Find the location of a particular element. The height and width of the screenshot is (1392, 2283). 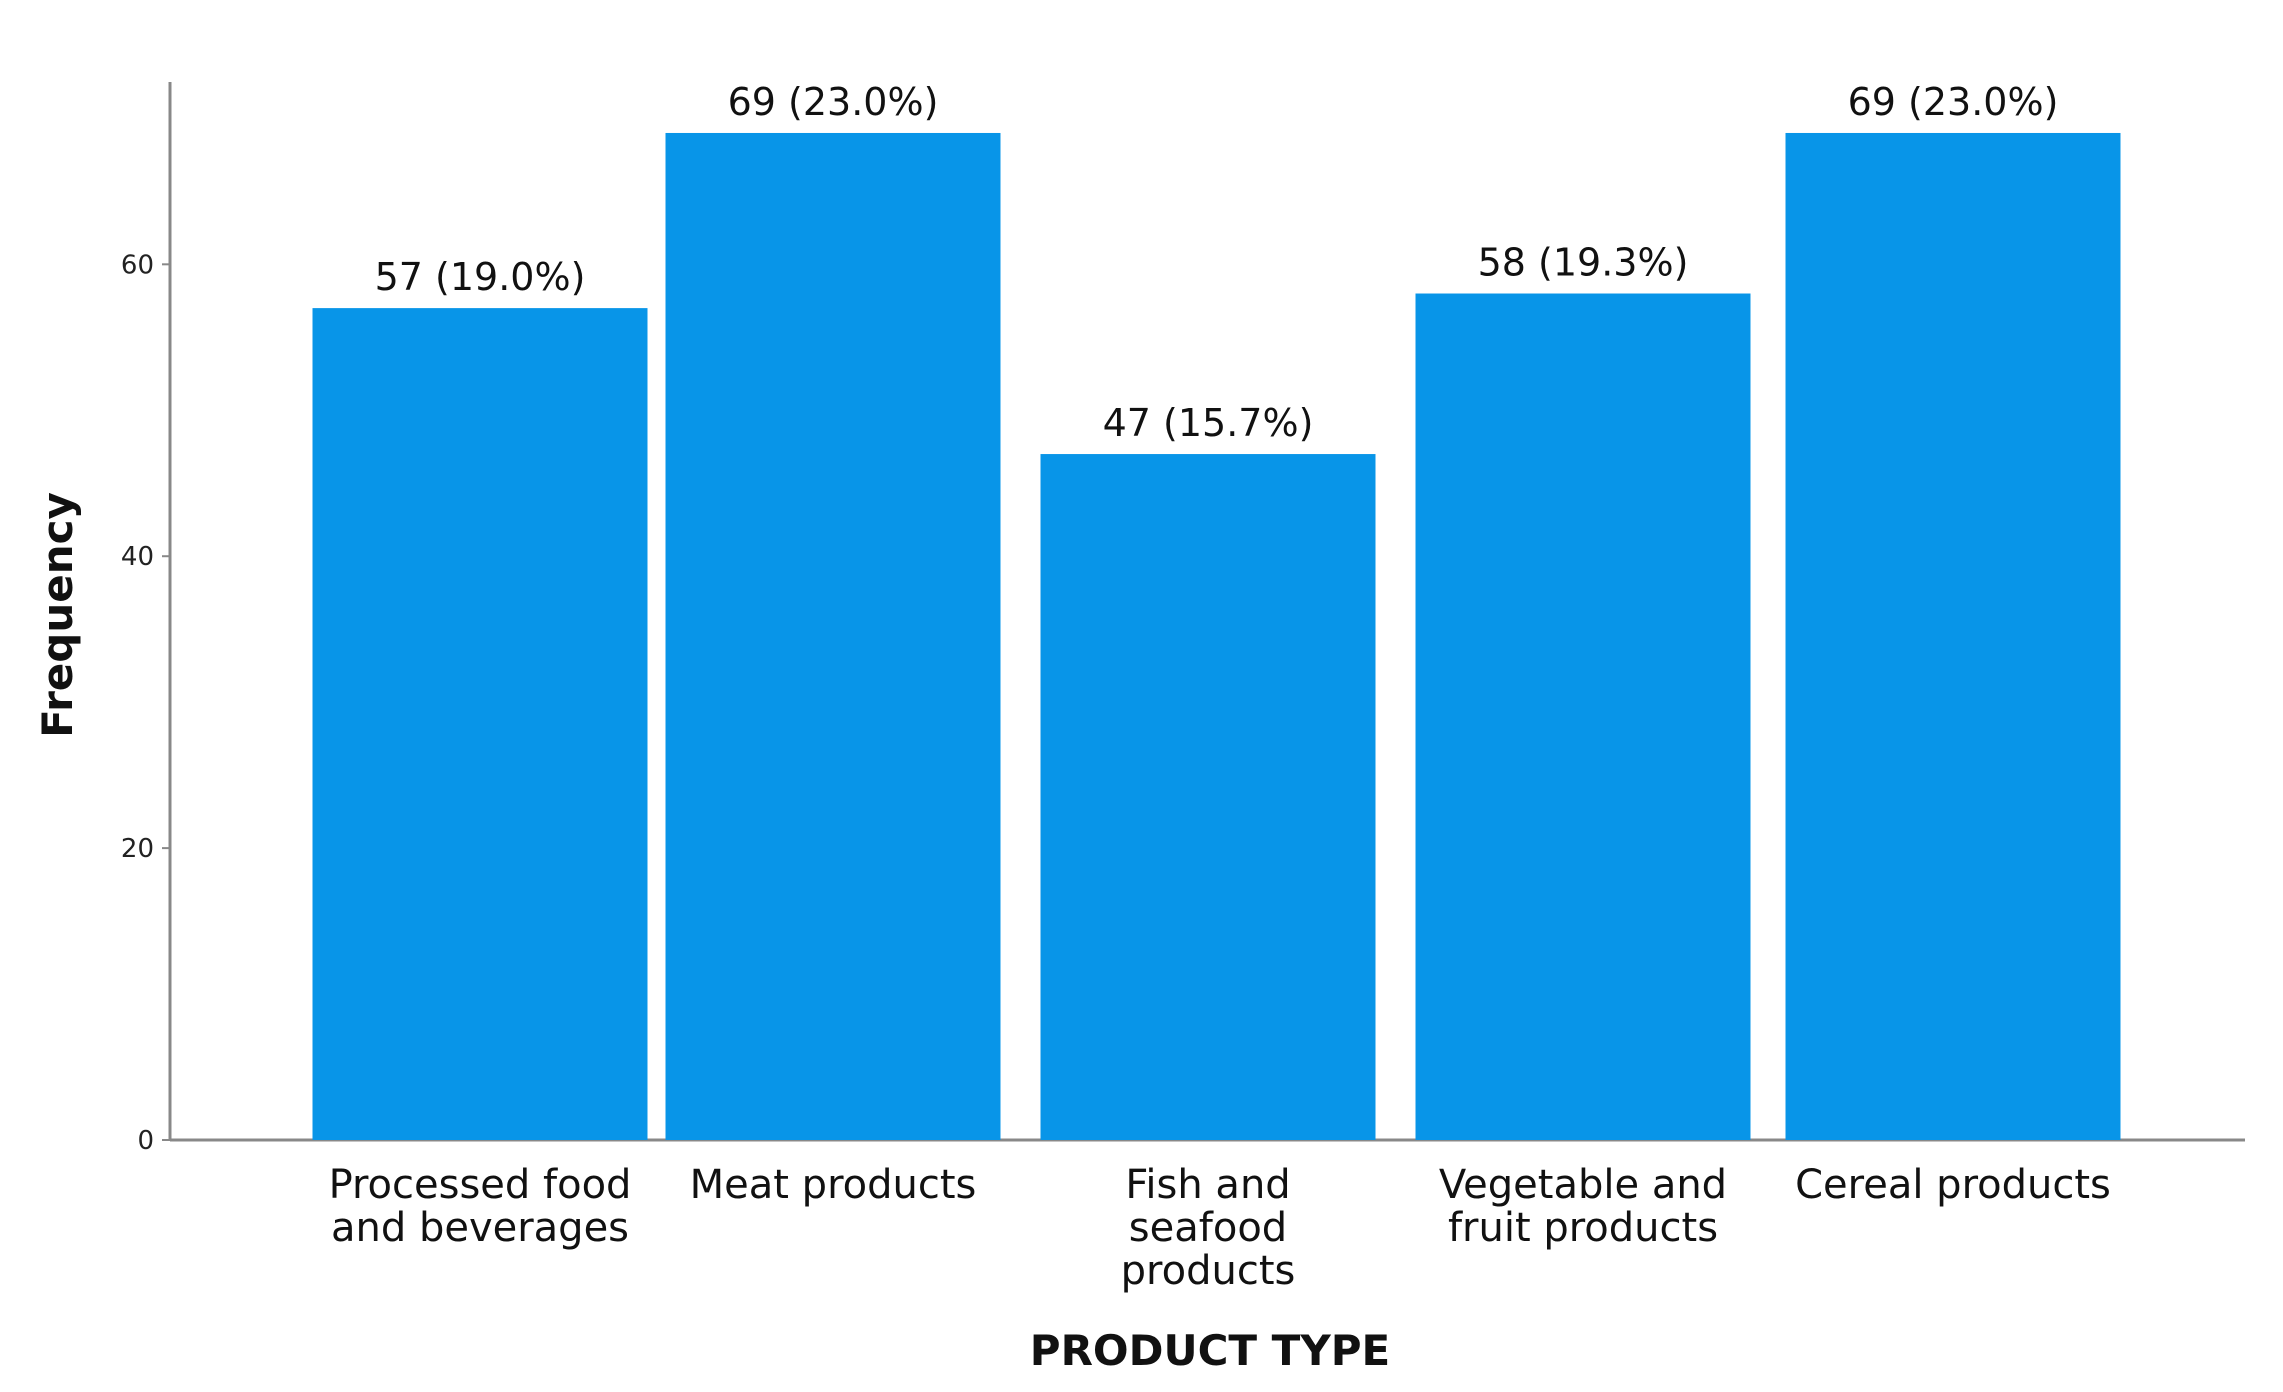

x-tick-label-line: Cereal products is located at coordinates (1953, 1185).